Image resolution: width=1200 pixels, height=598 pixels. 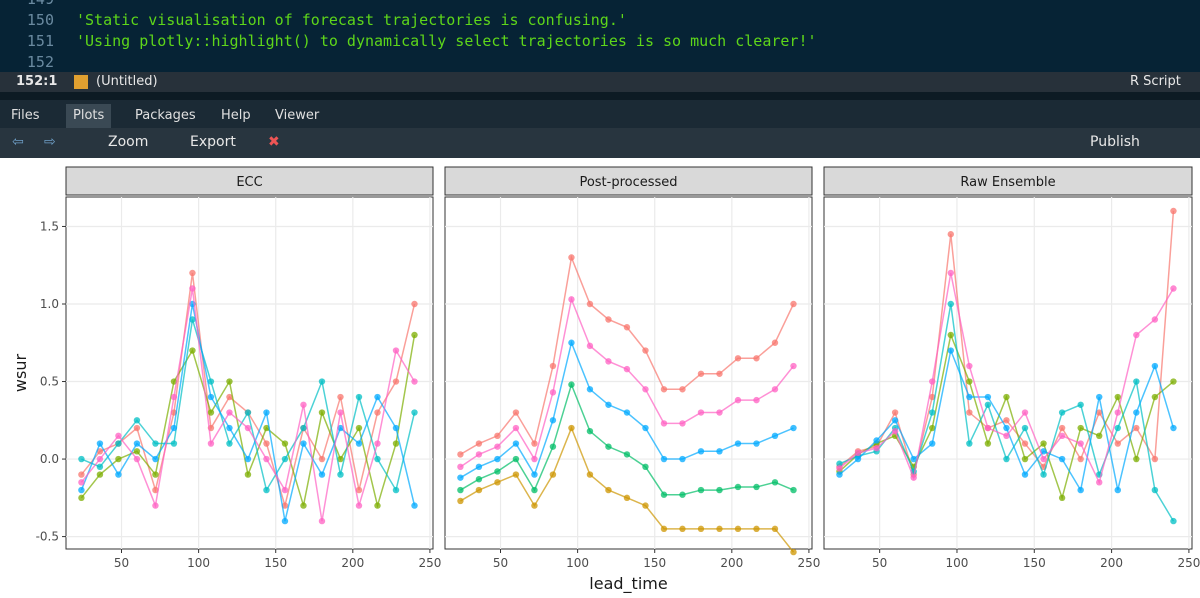 What do you see at coordinates (50, 142) in the screenshot?
I see `forward-button: ⇨` at bounding box center [50, 142].